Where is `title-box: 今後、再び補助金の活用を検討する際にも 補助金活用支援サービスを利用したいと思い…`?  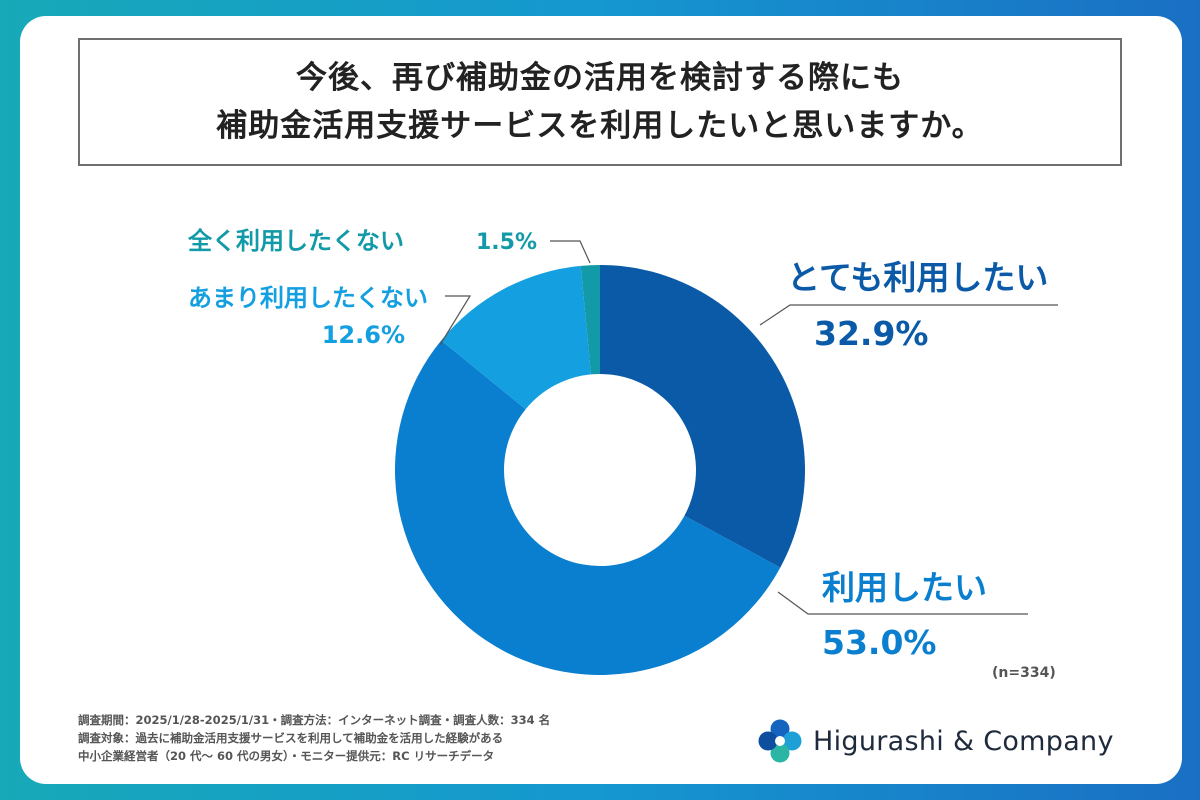
title-box: 今後、再び補助金の活用を検討する際にも 補助金活用支援サービスを利用したいと思い… is located at coordinates (600, 102).